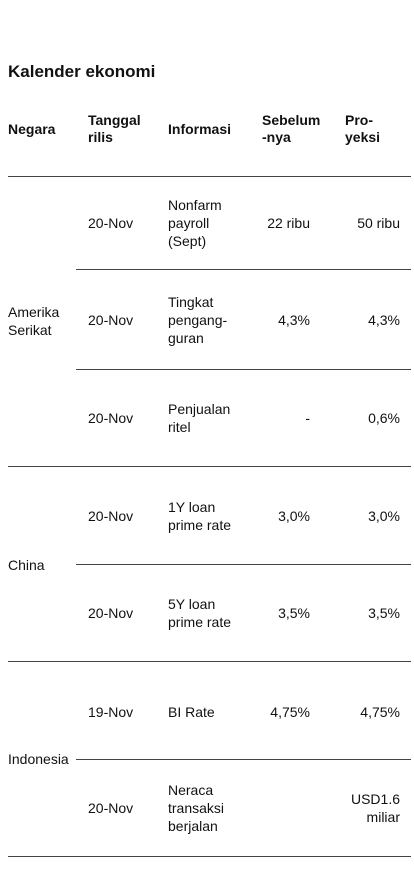 The height and width of the screenshot is (884, 414). I want to click on row-2-info-line-1: Tingkat, so click(191, 302).